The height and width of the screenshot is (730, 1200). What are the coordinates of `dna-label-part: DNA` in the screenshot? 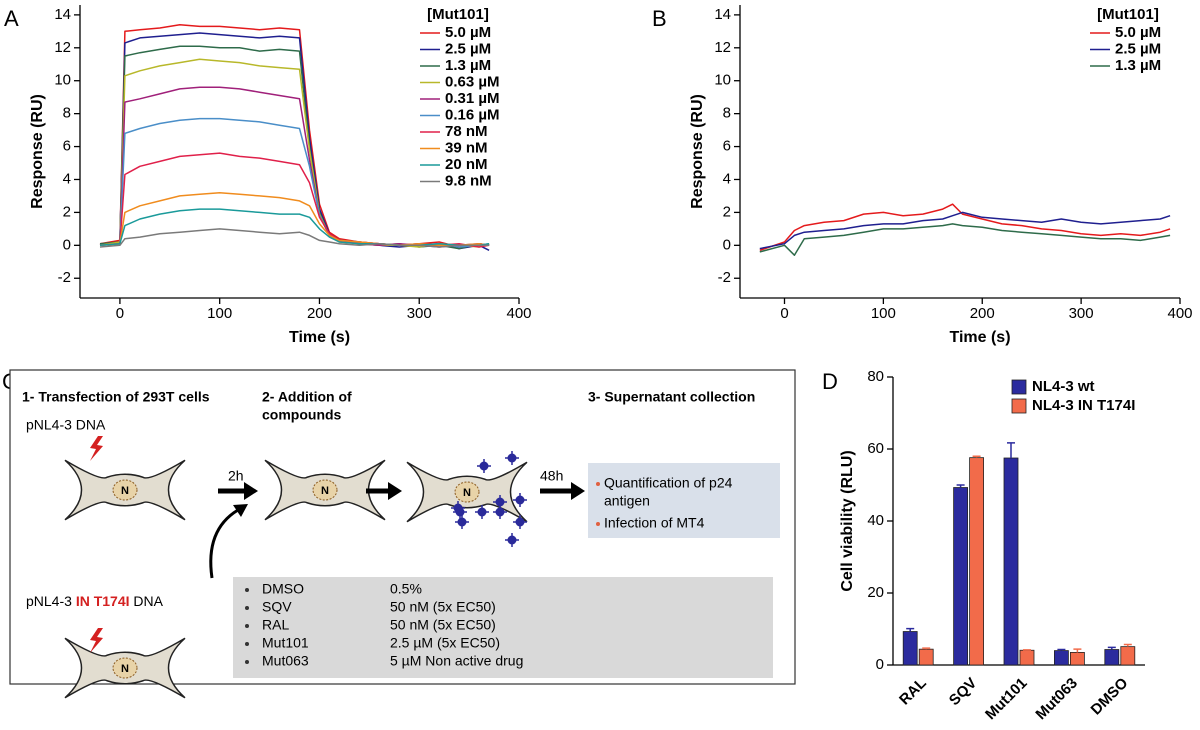 It's located at (147, 601).